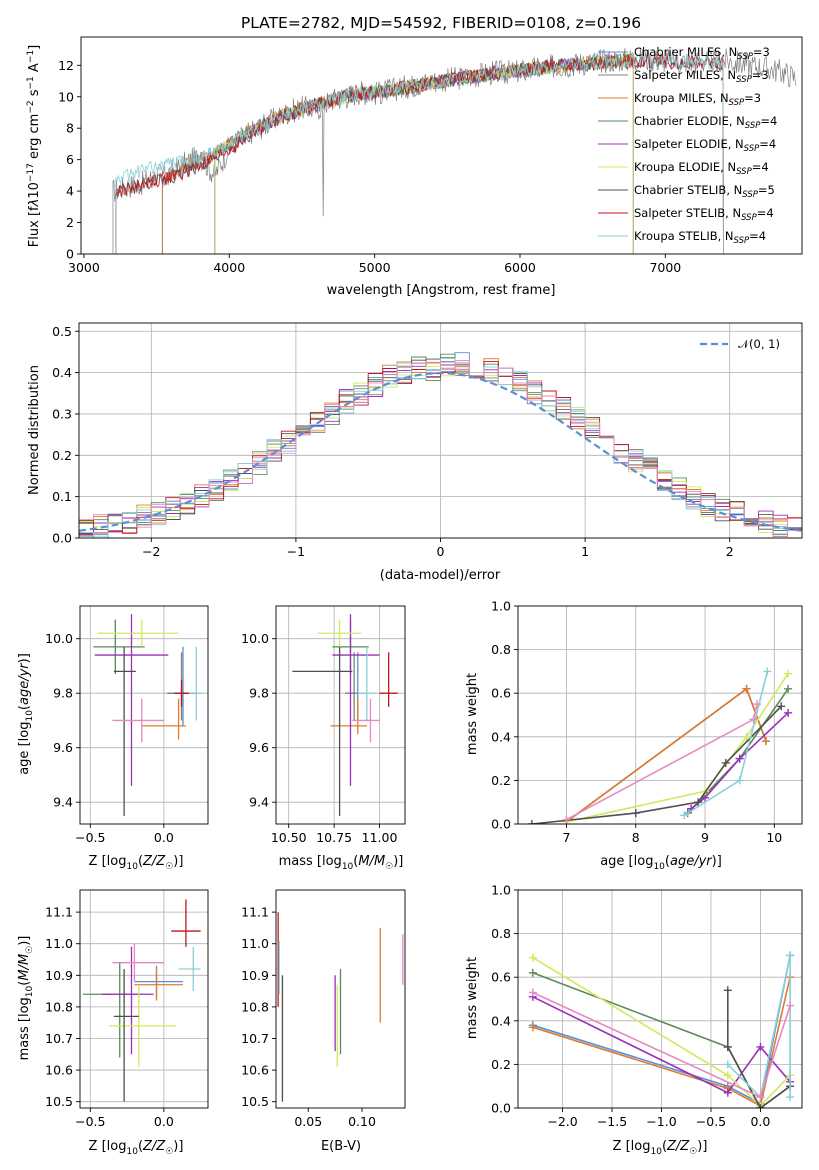  What do you see at coordinates (704, 191) in the screenshot?
I see `legend-label: Chabrier STELIB, NSSP=5` at bounding box center [704, 191].